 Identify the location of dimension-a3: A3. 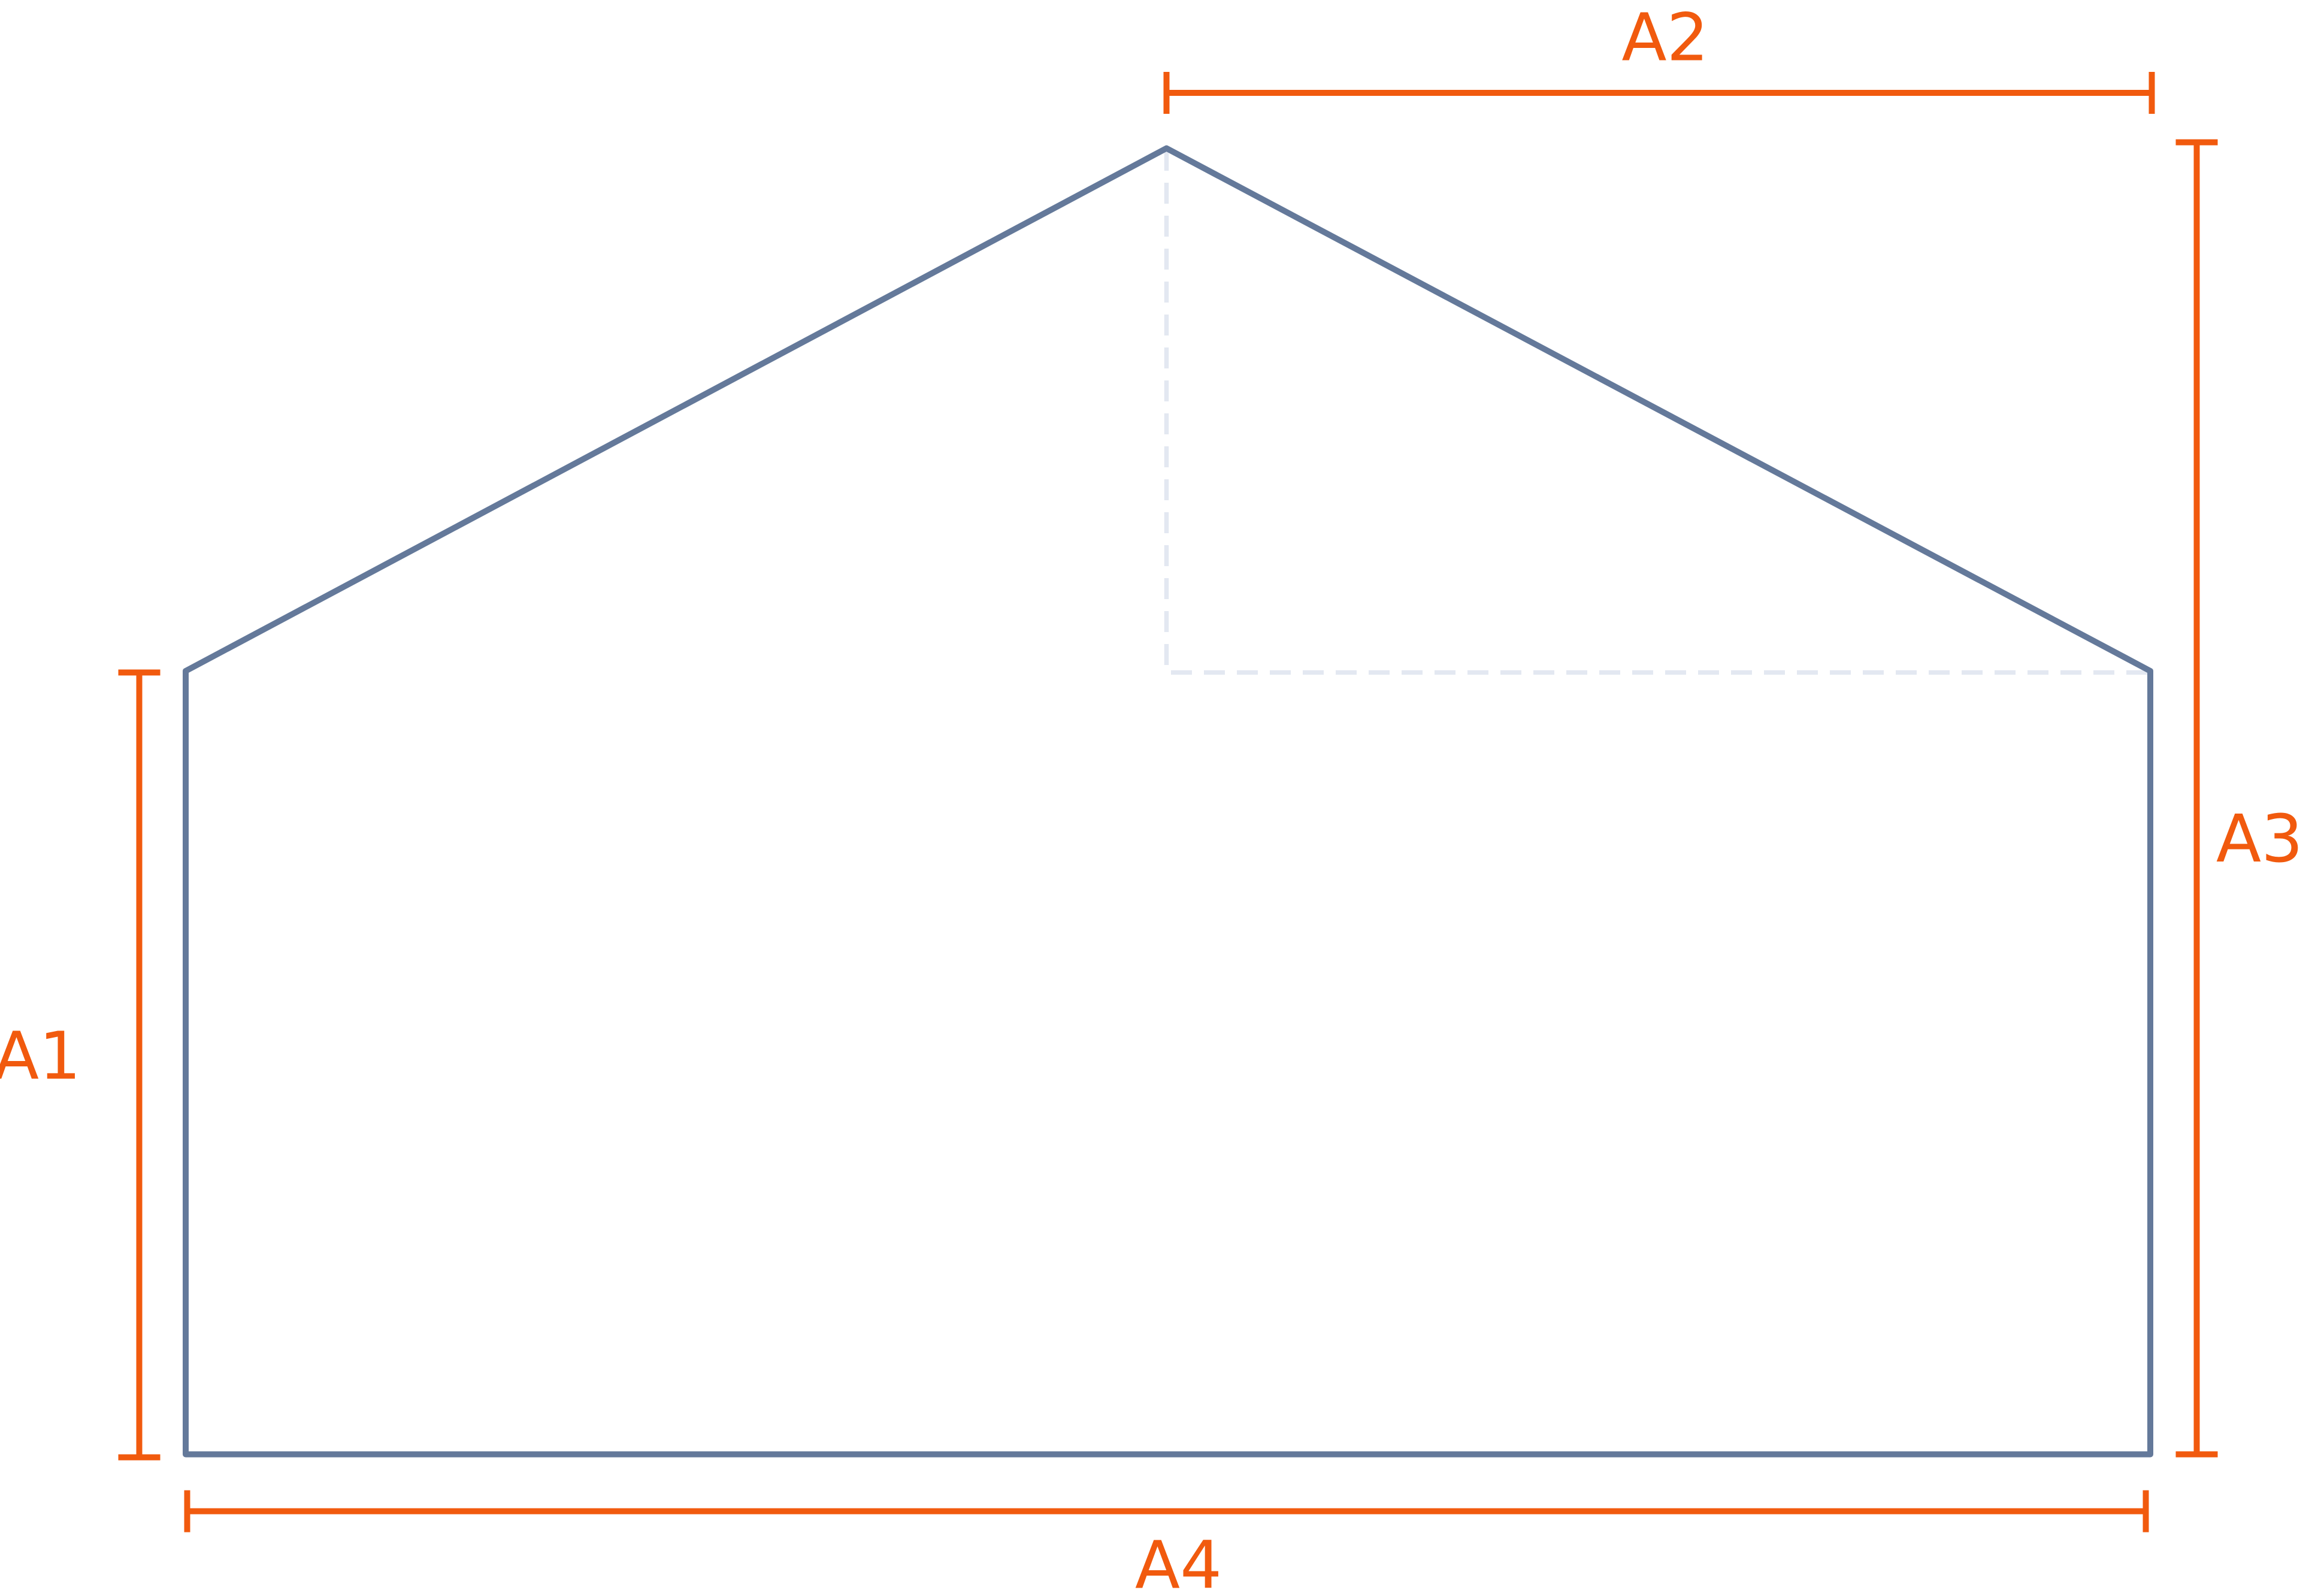
(2239, 798).